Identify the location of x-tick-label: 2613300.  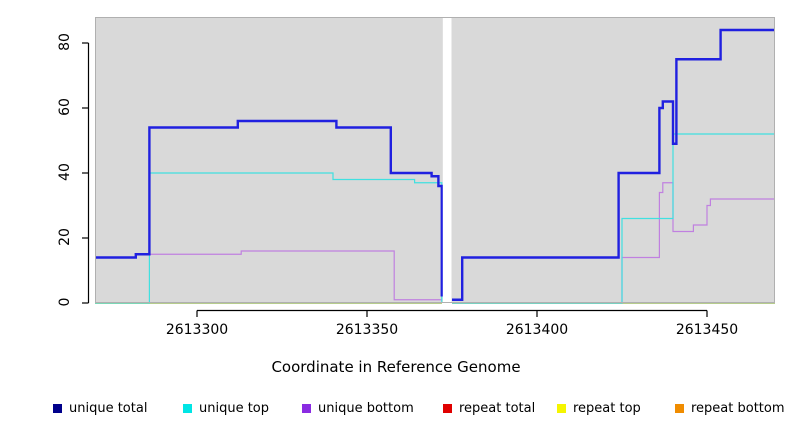
(197, 330).